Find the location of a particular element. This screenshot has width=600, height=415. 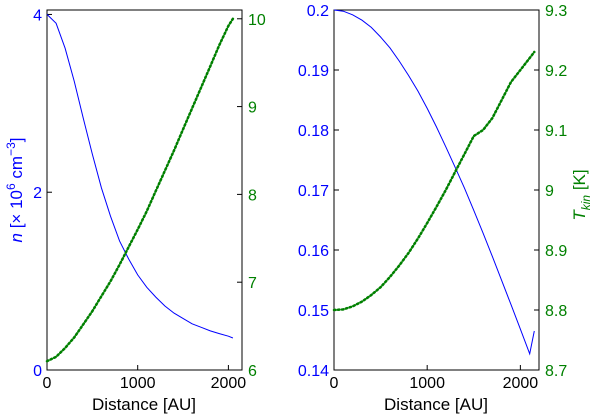

ylabel-open: [× 10 is located at coordinates (16, 211).